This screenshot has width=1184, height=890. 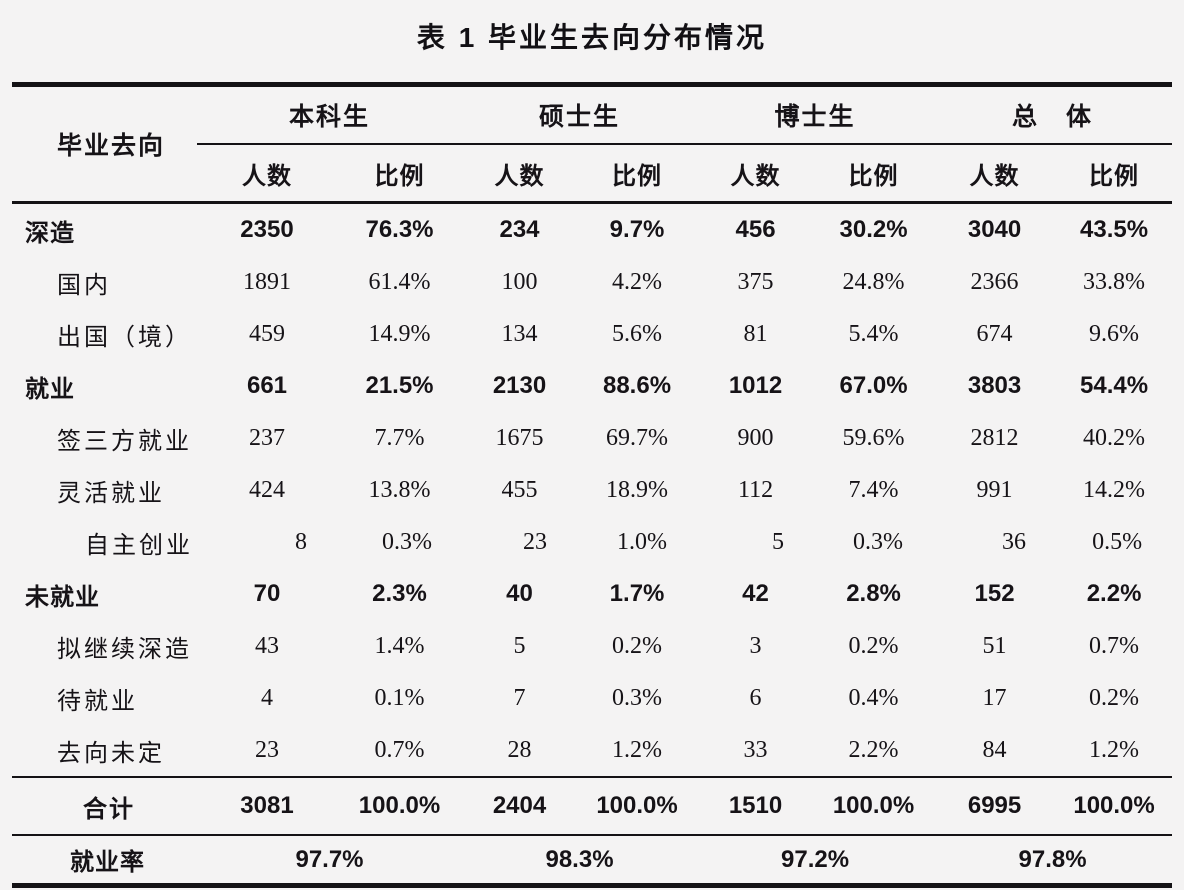 What do you see at coordinates (399, 697) in the screenshot?
I see `value-cell: 0.1%` at bounding box center [399, 697].